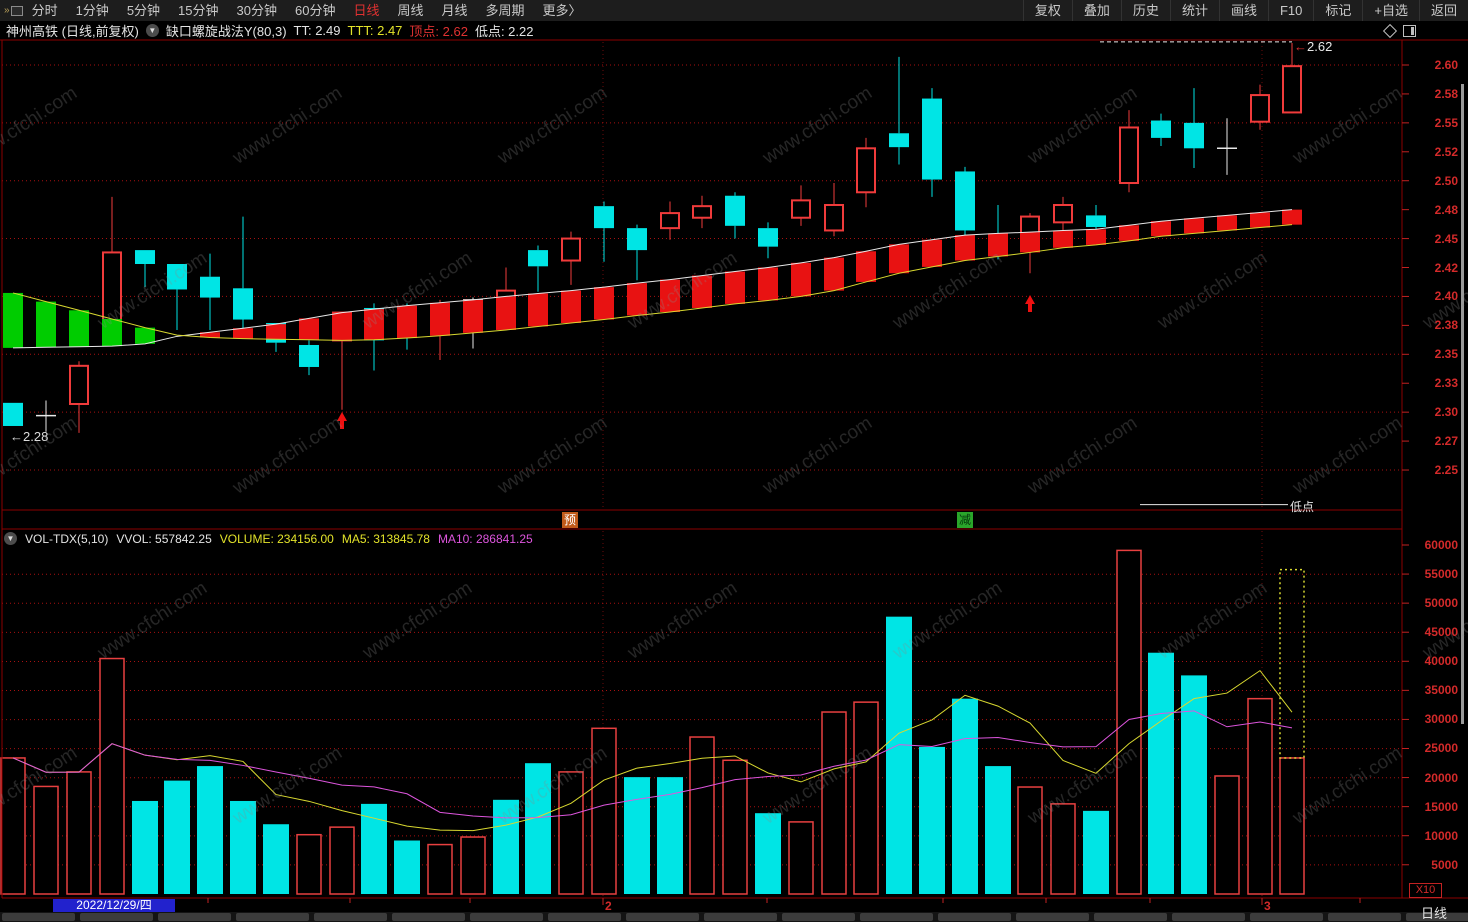 The height and width of the screenshot is (922, 1468). Describe the element at coordinates (72, 31) in the screenshot. I see `symbol-title: 神州高铁 (日线,前复权)` at that location.